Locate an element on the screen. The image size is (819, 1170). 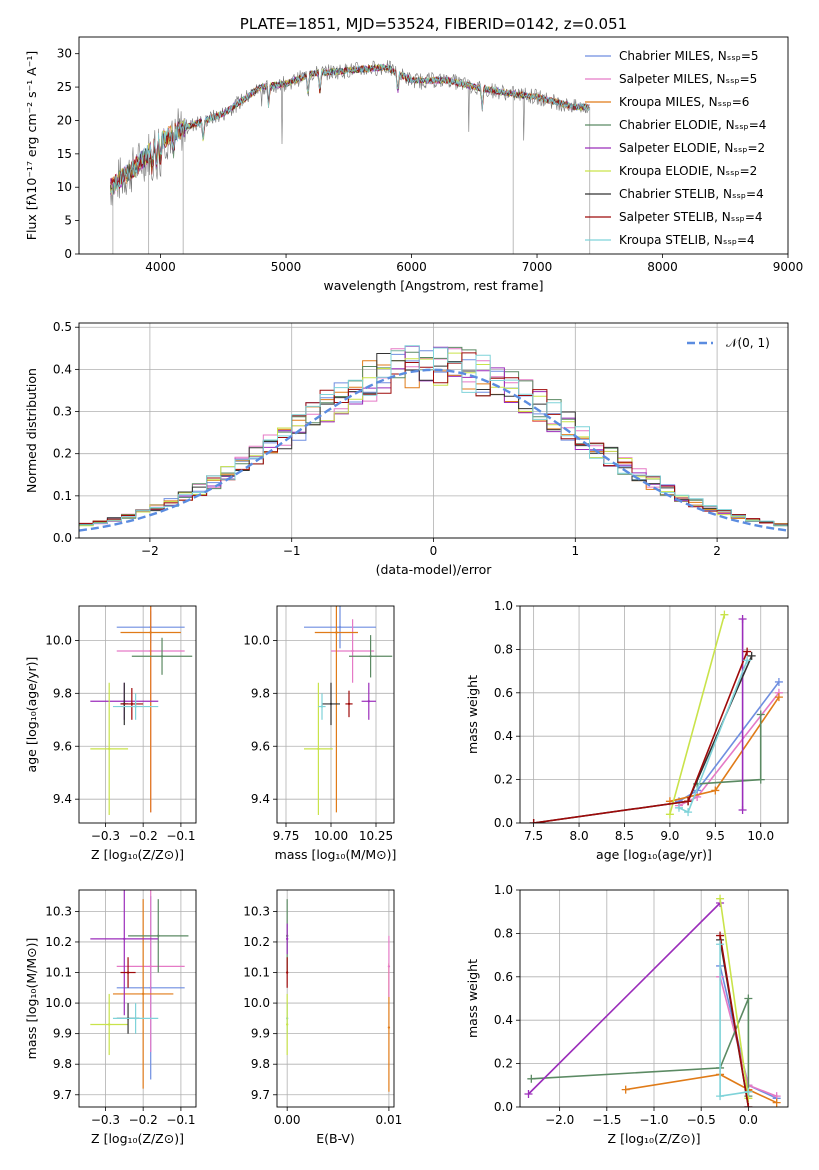
x-tick-label: −0.3 is located at coordinates (105, 836).